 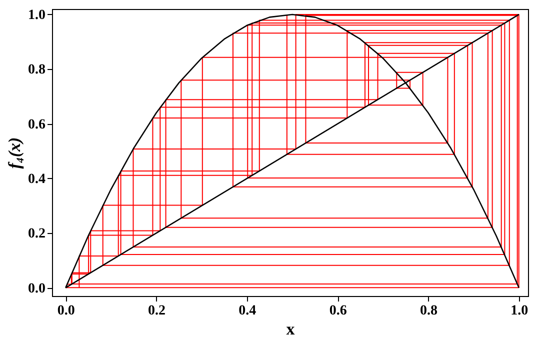 I want to click on x-tick-label: 0.4, so click(x=247, y=311).